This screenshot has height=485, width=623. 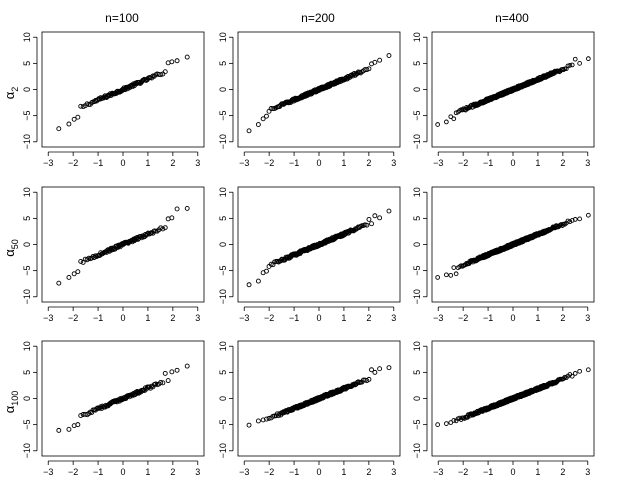 What do you see at coordinates (11, 93) in the screenshot?
I see `row-label-alpha-2: α2` at bounding box center [11, 93].